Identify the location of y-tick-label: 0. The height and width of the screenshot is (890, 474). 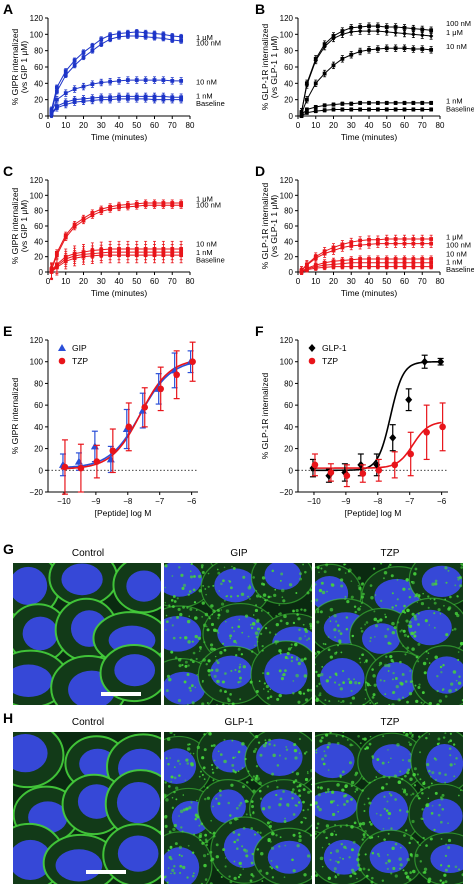
(41, 116).